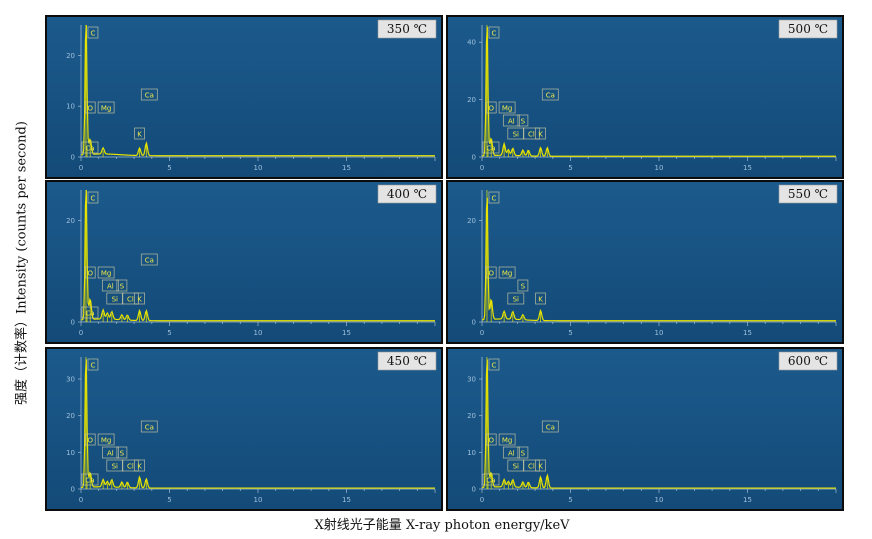  I want to click on temperature-label: 550 ℃, so click(808, 194).